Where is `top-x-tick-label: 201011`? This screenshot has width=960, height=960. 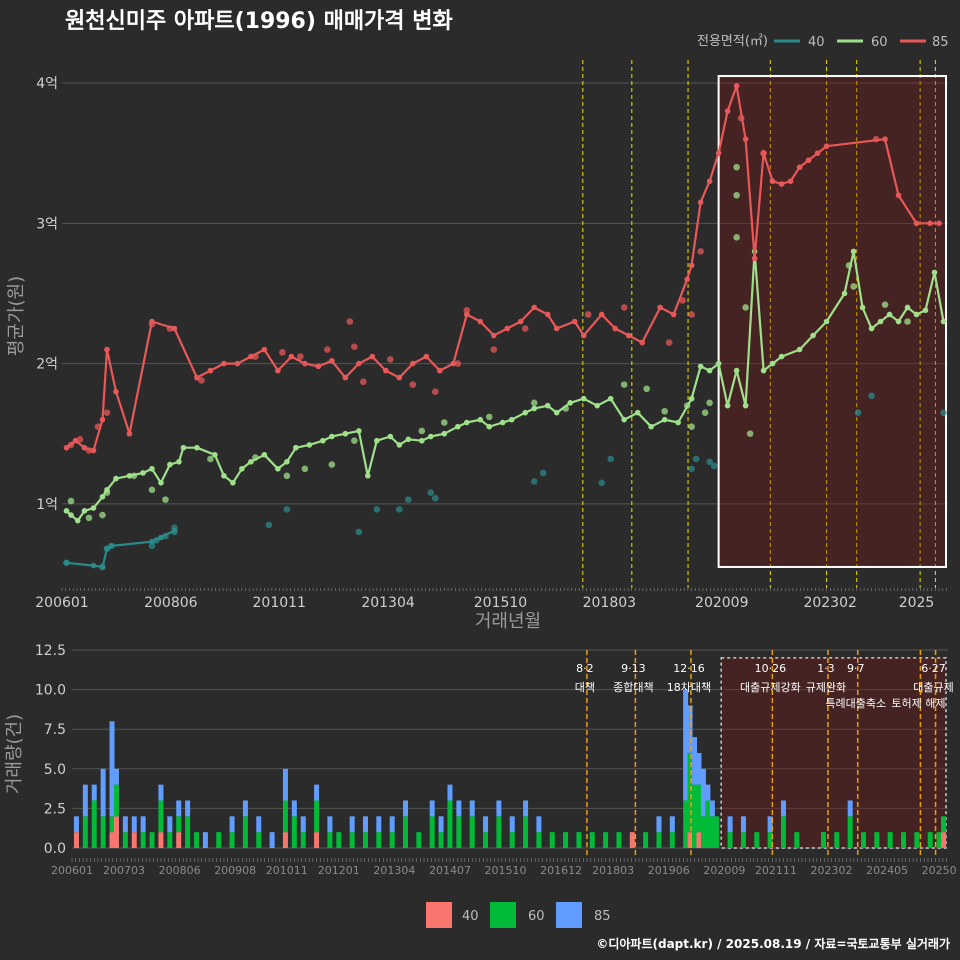 top-x-tick-label: 201011 is located at coordinates (279, 603).